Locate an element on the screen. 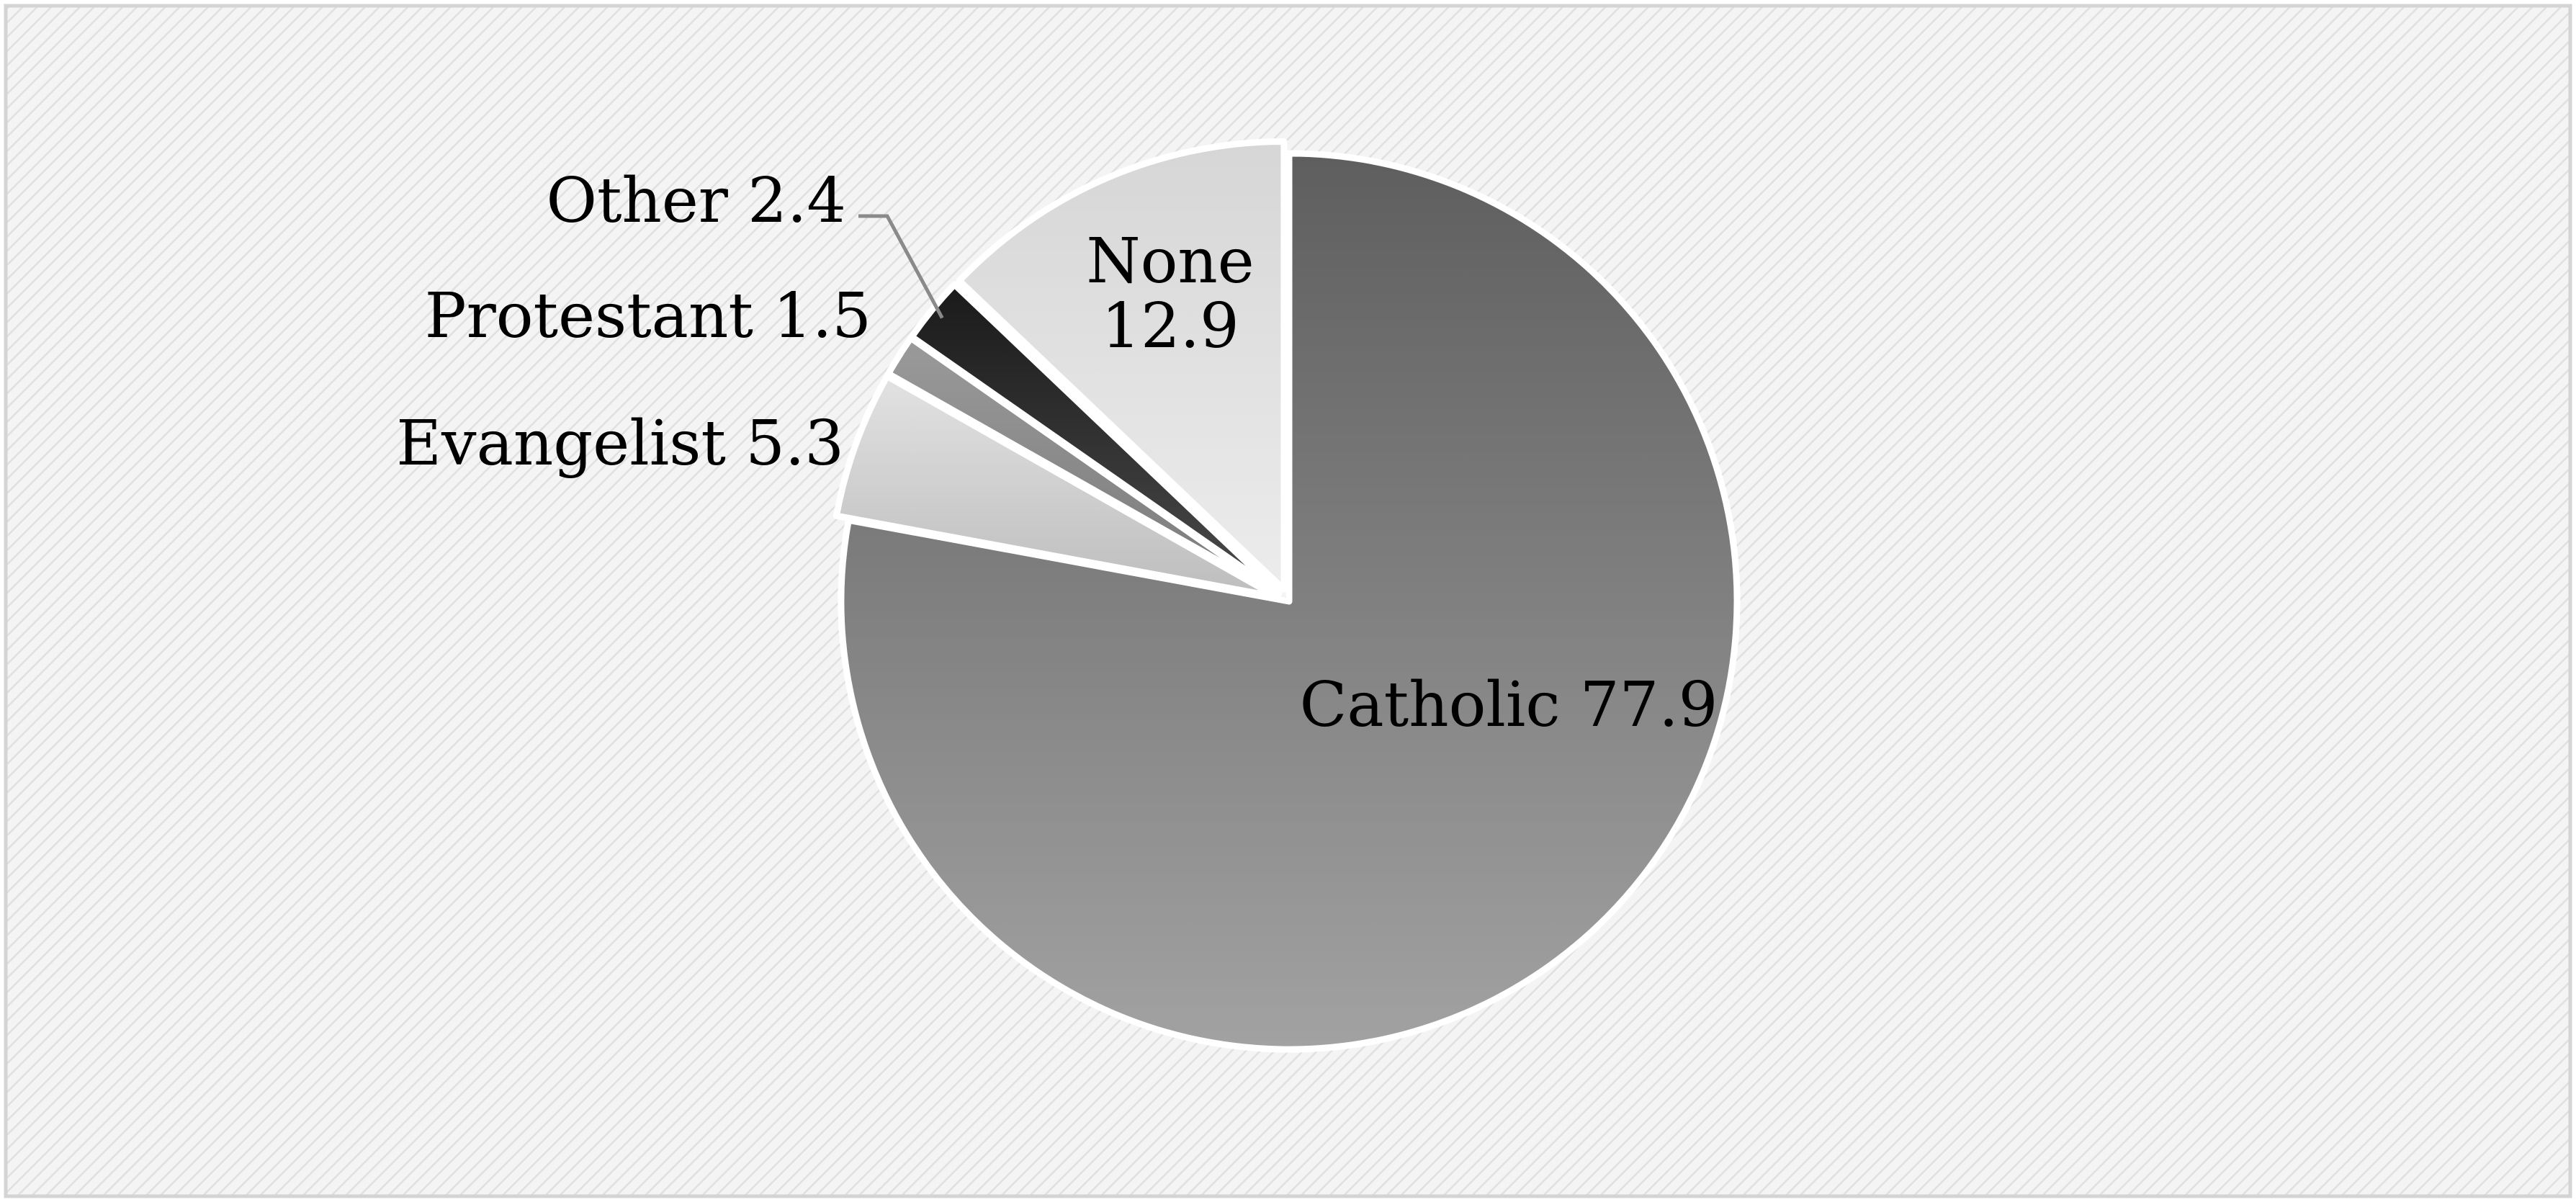  pie-slice-evangelist is located at coordinates (1056, 486).